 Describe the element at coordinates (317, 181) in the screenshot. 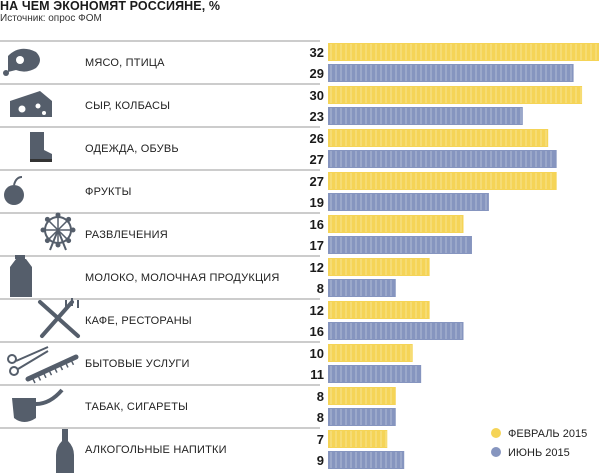

I see `value-label-feb: 27` at that location.